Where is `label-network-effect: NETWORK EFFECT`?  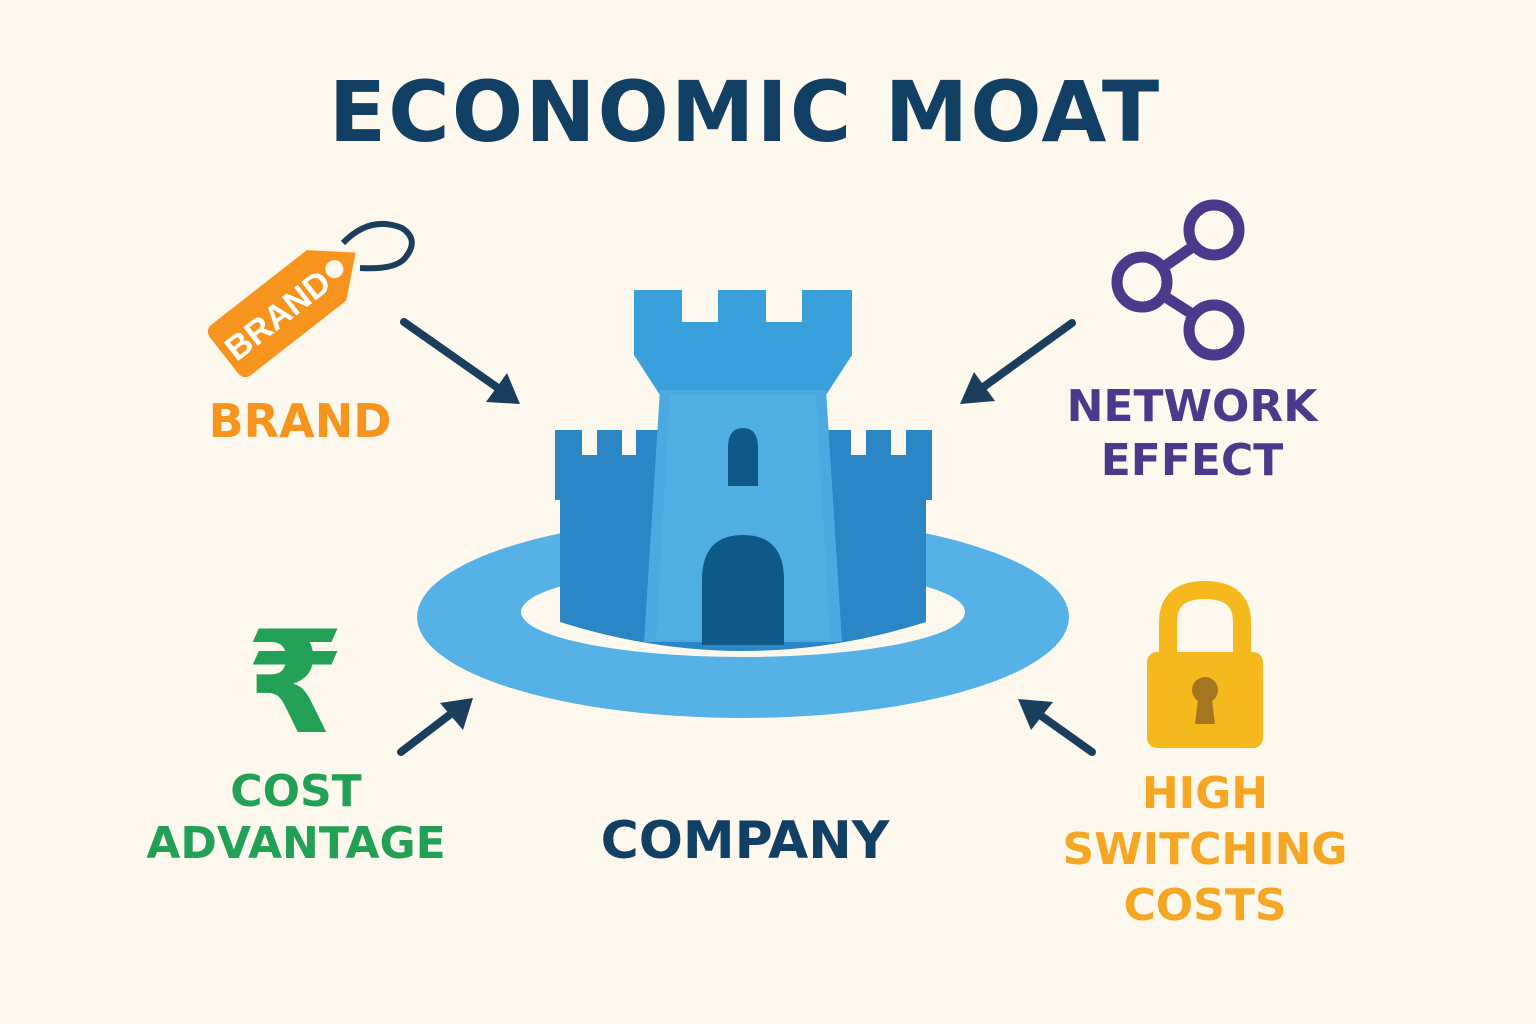 label-network-effect: NETWORK EFFECT is located at coordinates (1192, 434).